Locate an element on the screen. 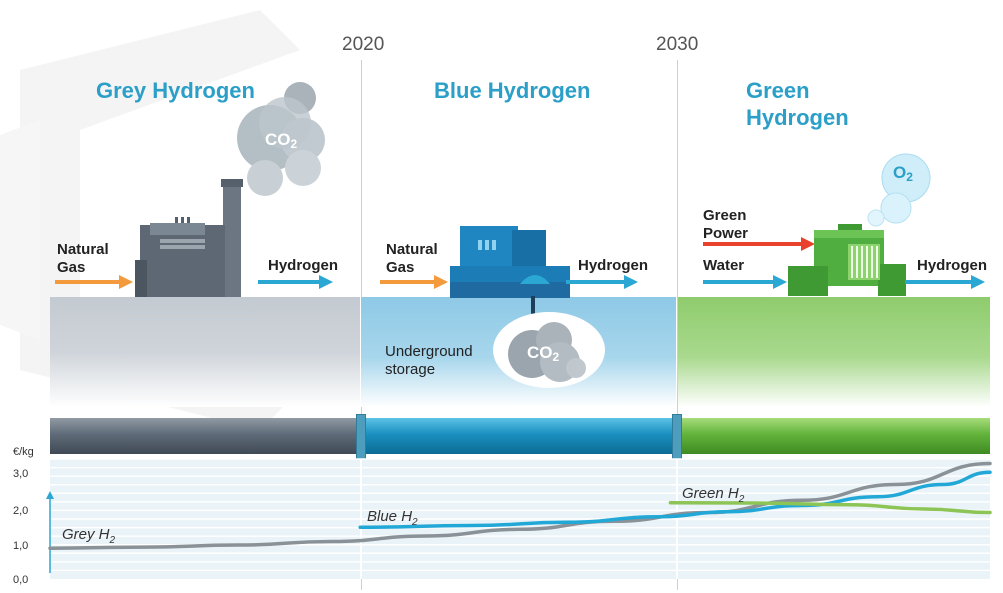  underground-storage-label: Underground storage is located at coordinates (429, 360).